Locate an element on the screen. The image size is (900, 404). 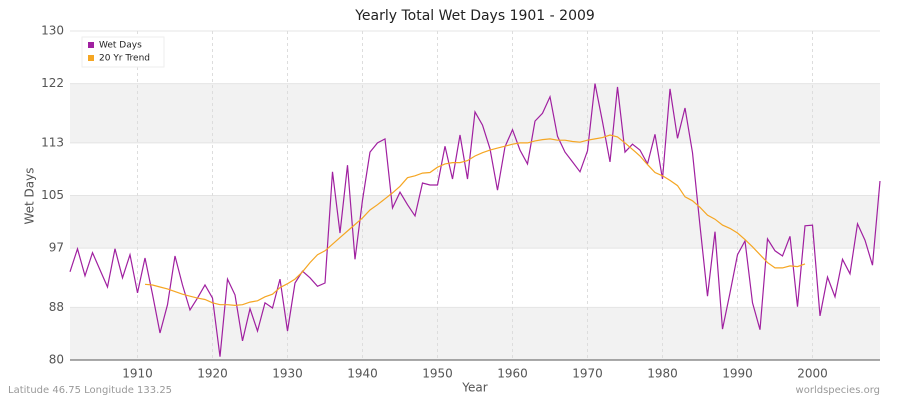
x-axis-label: Year is located at coordinates (474, 388).